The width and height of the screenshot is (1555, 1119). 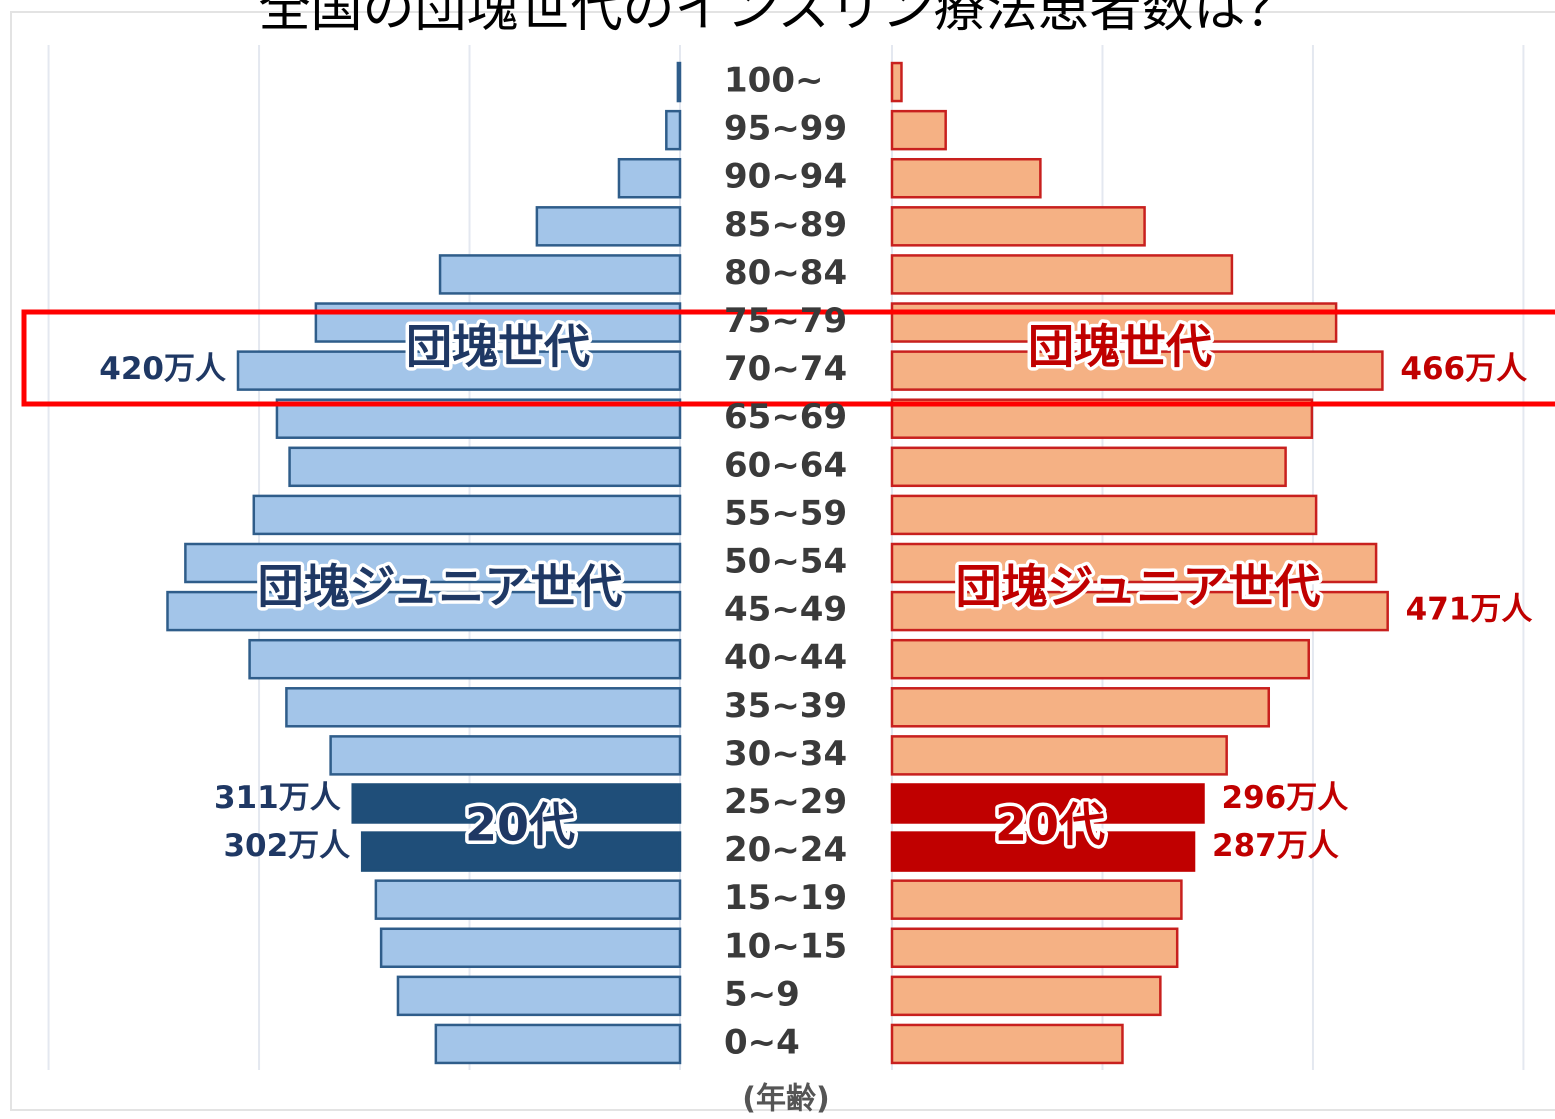 I want to click on value-label: 287万人, so click(x=1275, y=846).